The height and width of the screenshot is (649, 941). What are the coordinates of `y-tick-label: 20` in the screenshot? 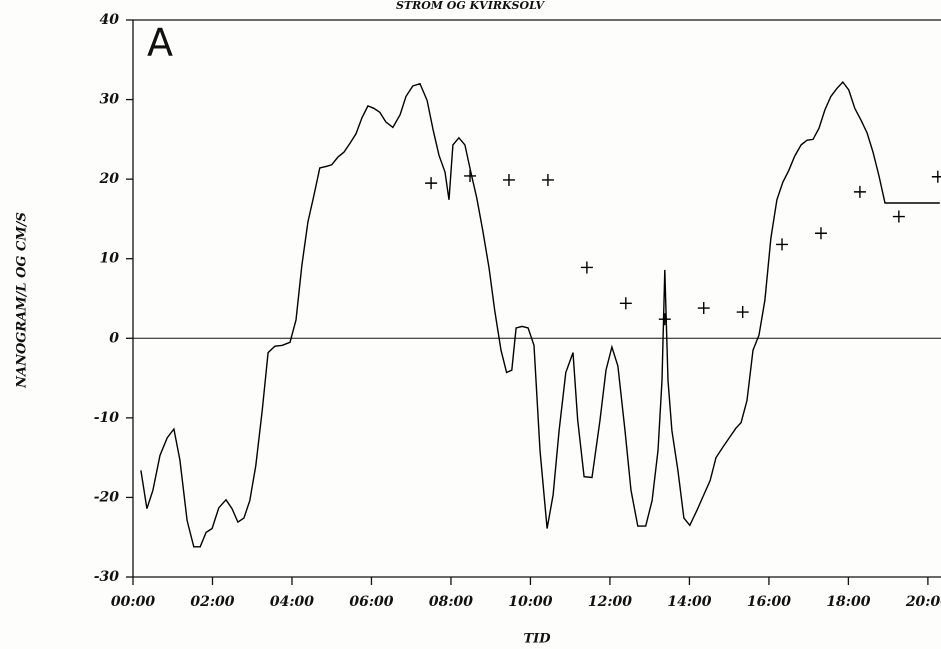 It's located at (109, 179).